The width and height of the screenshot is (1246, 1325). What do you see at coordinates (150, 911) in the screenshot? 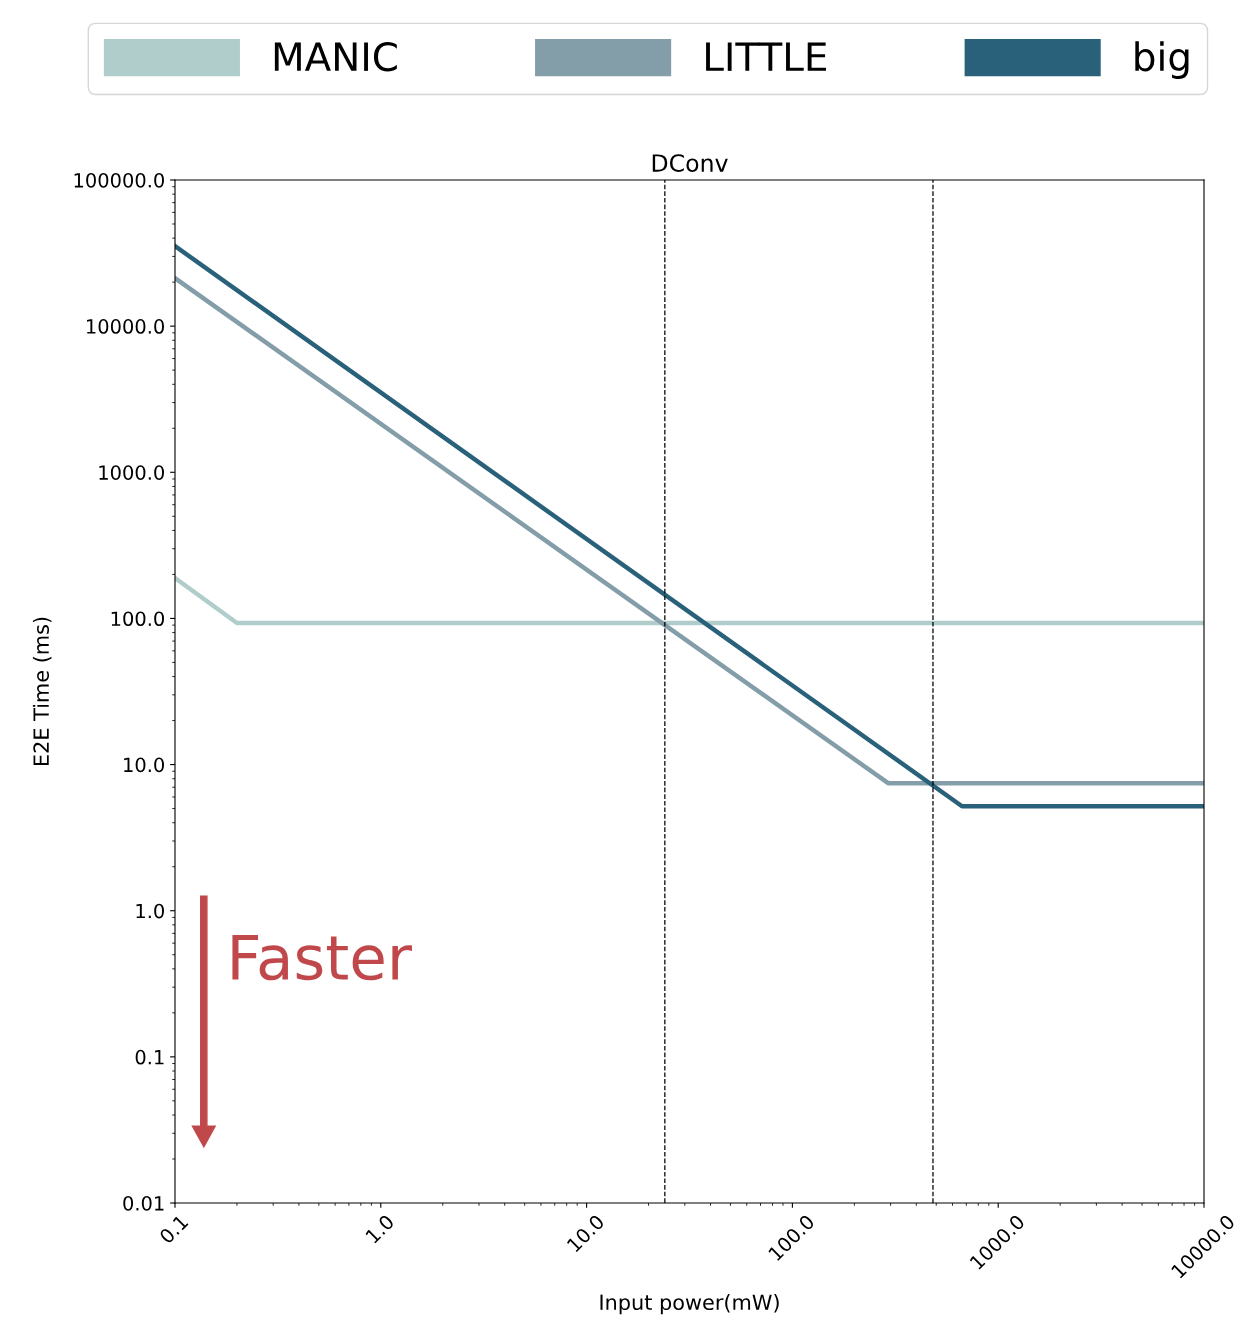
I see `y-tick-label: 1.0` at bounding box center [150, 911].